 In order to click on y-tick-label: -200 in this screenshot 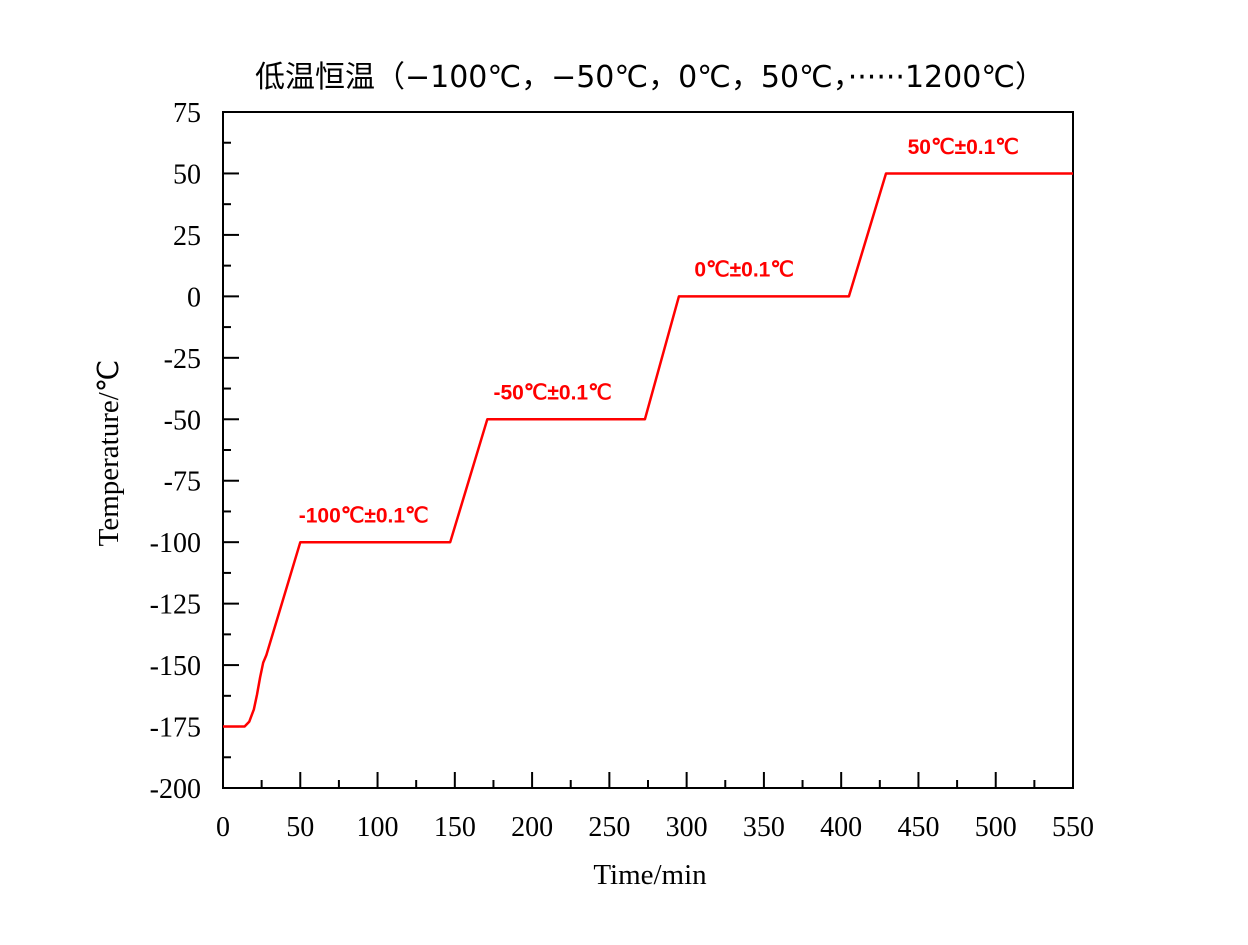, I will do `click(175, 789)`.